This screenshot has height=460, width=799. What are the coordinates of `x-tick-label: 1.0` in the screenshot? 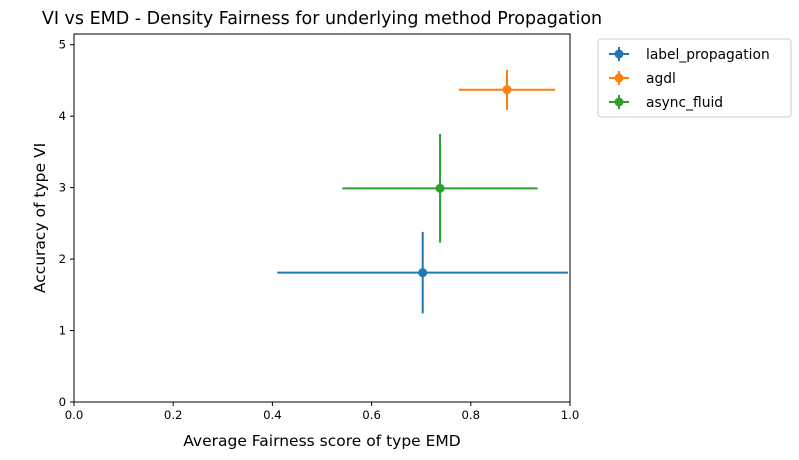 It's located at (570, 415).